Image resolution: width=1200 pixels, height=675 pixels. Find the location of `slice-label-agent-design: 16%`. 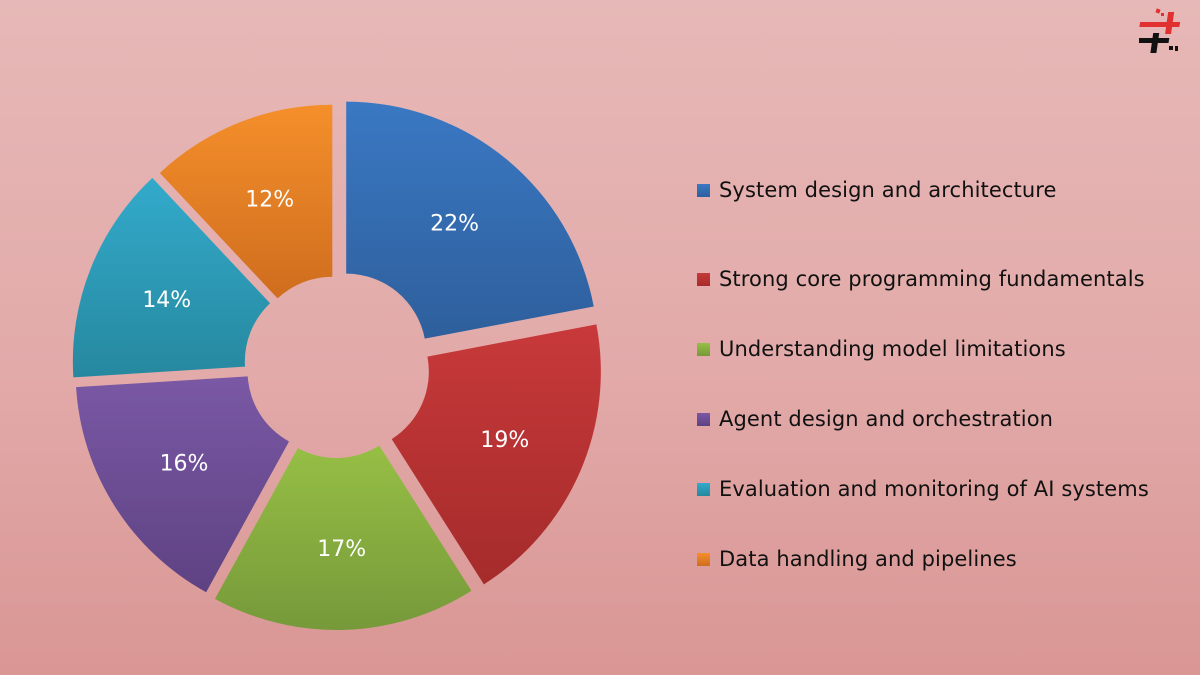

slice-label-agent-design: 16% is located at coordinates (184, 463).